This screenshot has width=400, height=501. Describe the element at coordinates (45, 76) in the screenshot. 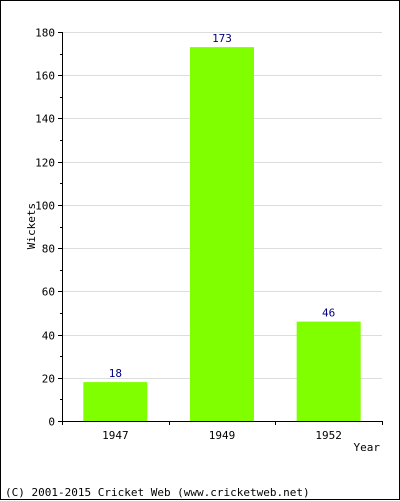

I see `y-tick-label: 160` at that location.